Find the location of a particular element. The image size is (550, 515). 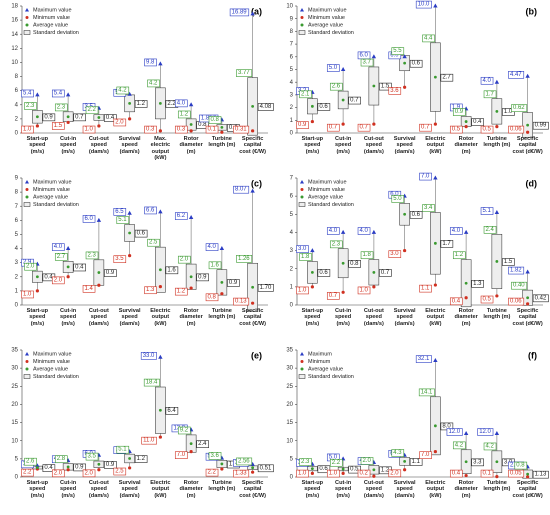

value-label-group: 2.3 is located at coordinates (92, 255).